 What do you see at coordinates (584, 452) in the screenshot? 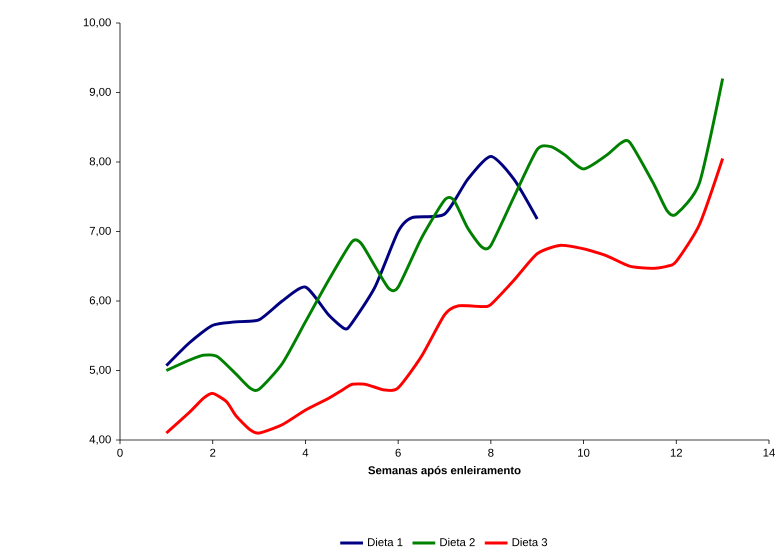
I see `x-tick-label: 10` at bounding box center [584, 452].